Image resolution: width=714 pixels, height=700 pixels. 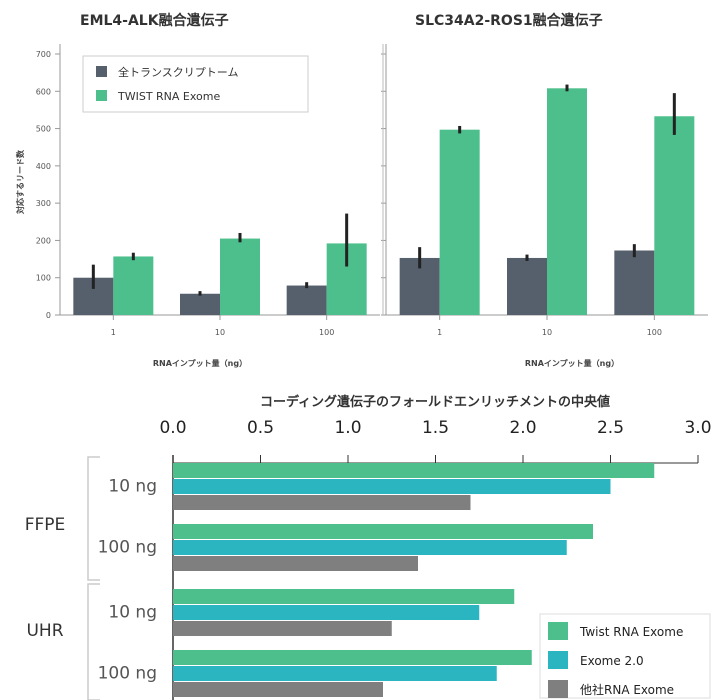 What do you see at coordinates (168, 96) in the screenshot?
I see `legend-label-twist: TWIST RNA Exome` at bounding box center [168, 96].